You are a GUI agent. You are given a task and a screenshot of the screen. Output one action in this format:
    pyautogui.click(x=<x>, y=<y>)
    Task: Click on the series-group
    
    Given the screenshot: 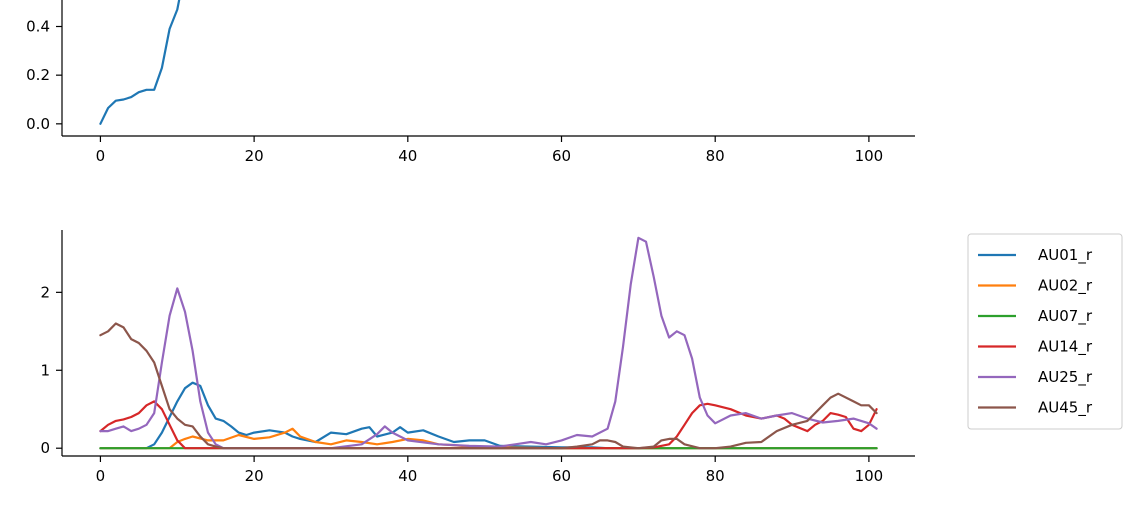 What is the action you would take?
    pyautogui.click(x=140, y=62)
    